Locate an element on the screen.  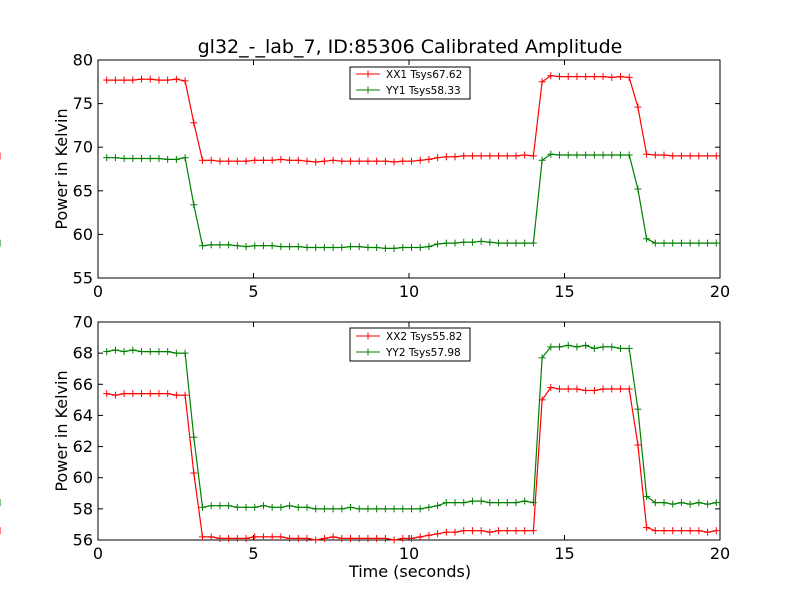
x-tick-label: 0 is located at coordinates (98, 553).